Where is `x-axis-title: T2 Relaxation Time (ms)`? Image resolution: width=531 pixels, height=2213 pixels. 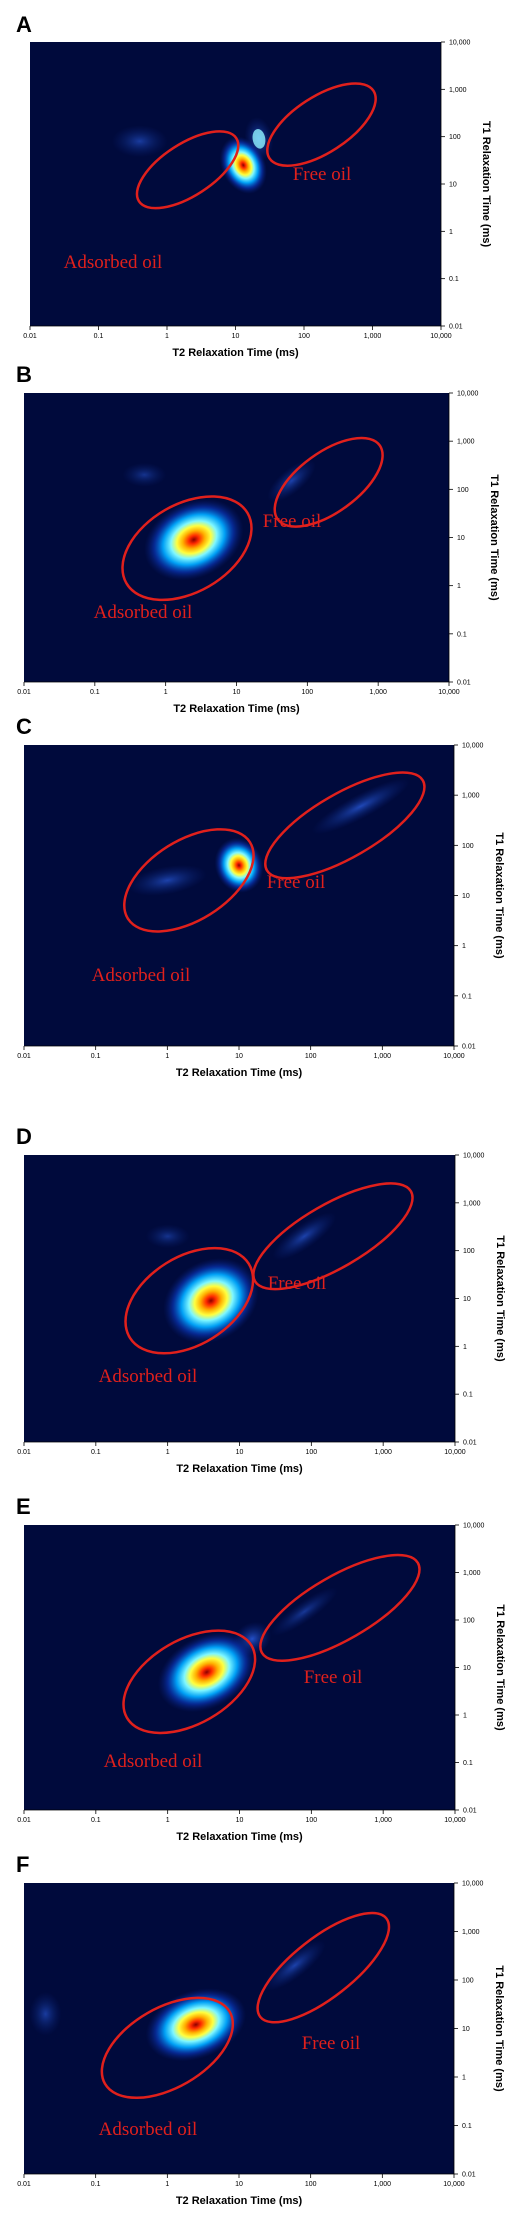
x-axis-title: T2 Relaxation Time (ms) is located at coordinates (235, 353).